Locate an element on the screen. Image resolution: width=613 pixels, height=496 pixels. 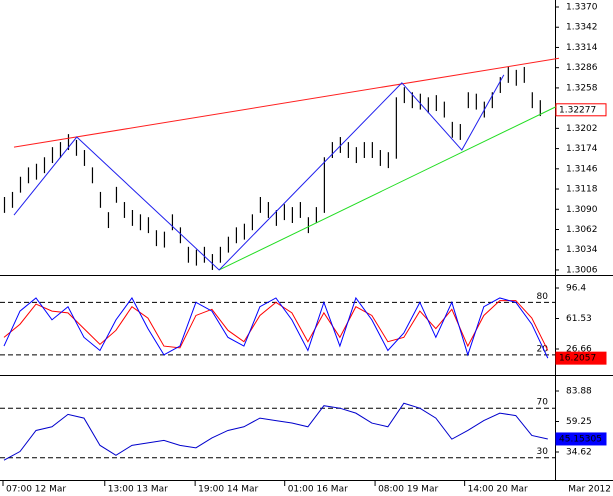
level-label: 70 is located at coordinates (543, 403).